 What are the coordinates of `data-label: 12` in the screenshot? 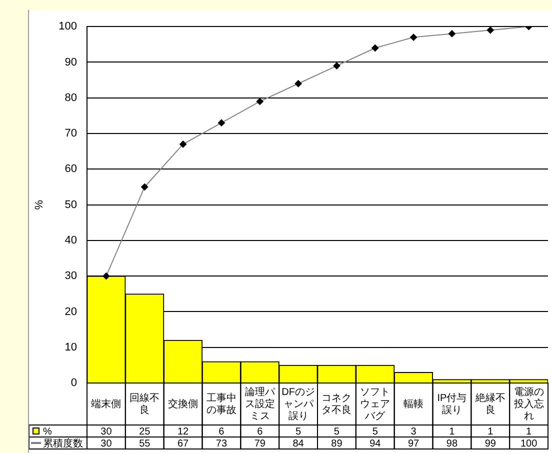 It's located at (183, 432).